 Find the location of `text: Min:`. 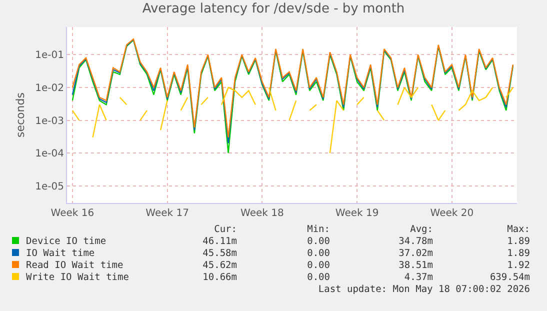

text: Min: is located at coordinates (318, 230).